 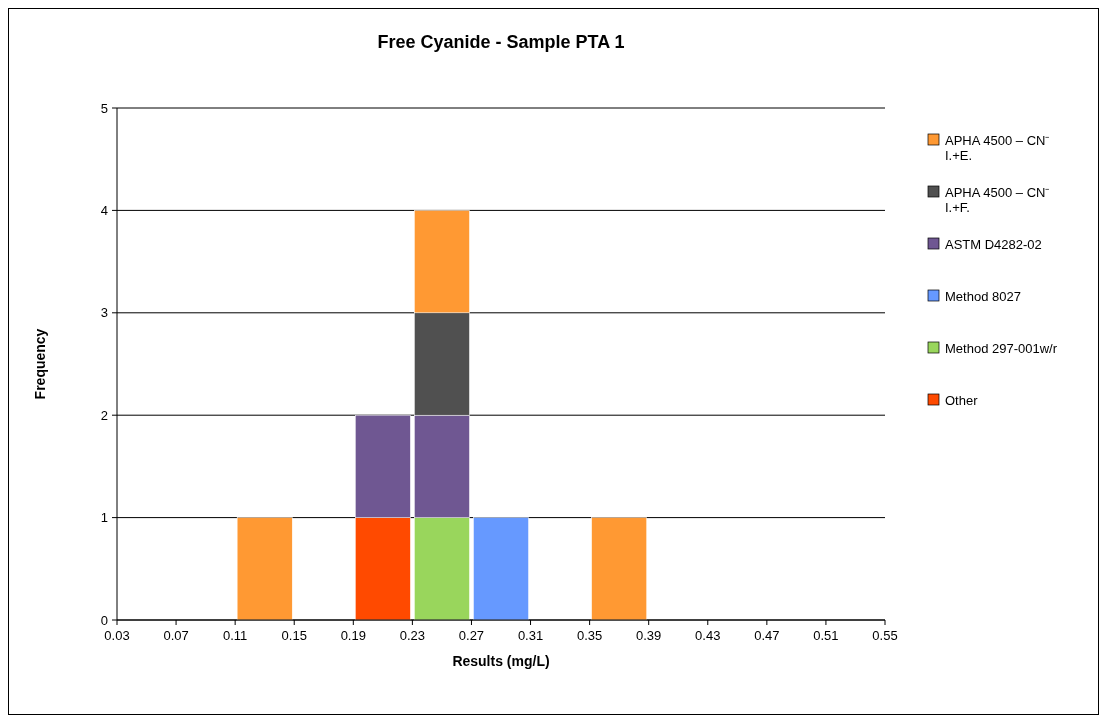 What do you see at coordinates (176, 635) in the screenshot?
I see `x-tick-label: 0.07` at bounding box center [176, 635].